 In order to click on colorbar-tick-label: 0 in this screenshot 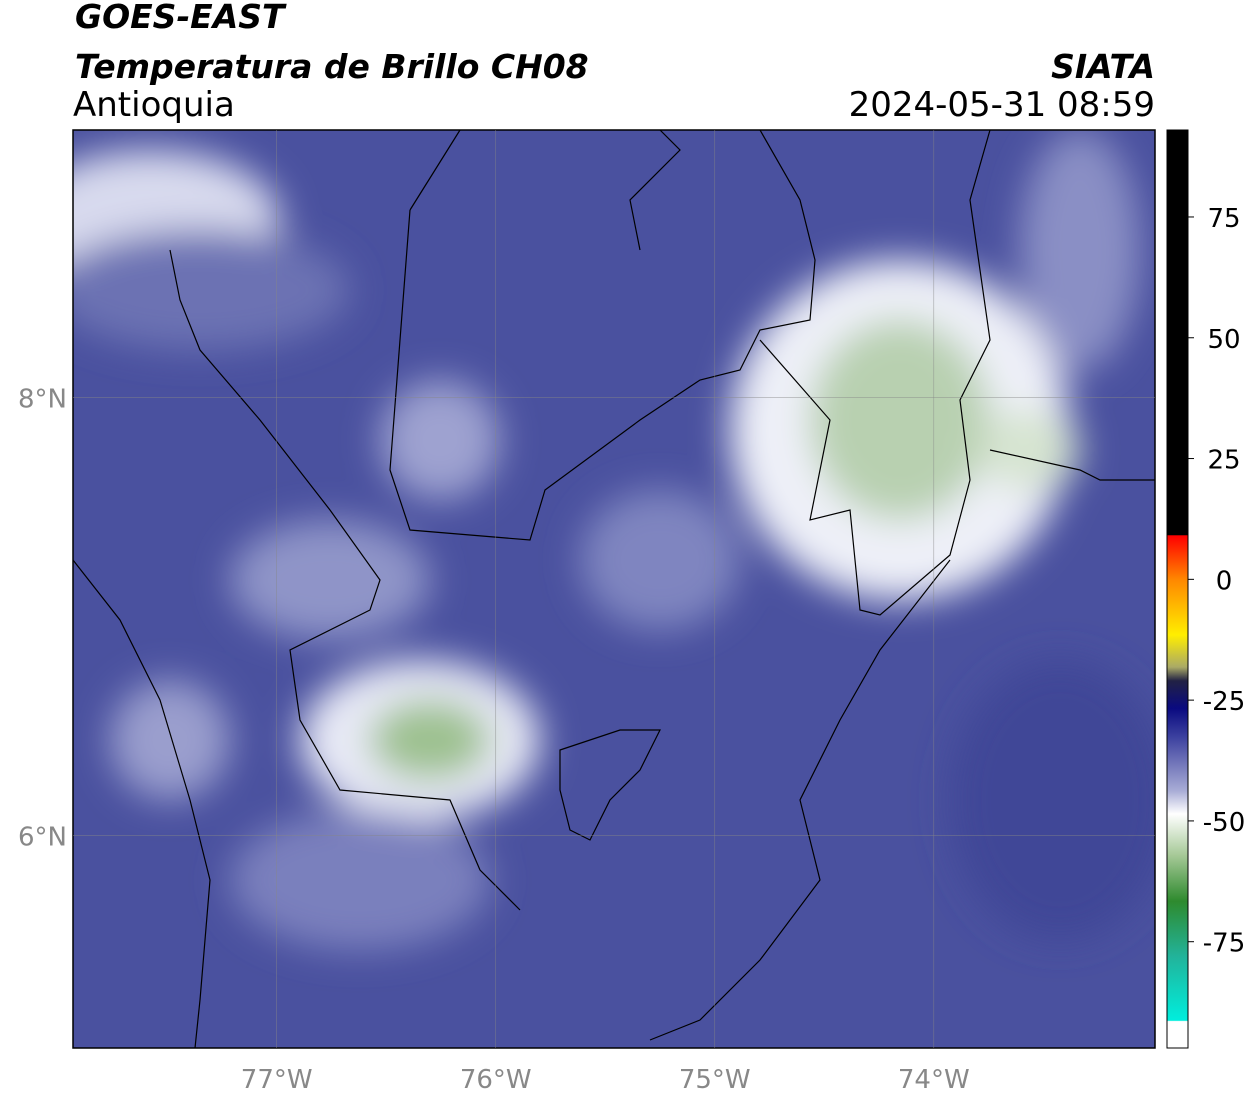, I will do `click(1224, 581)`.